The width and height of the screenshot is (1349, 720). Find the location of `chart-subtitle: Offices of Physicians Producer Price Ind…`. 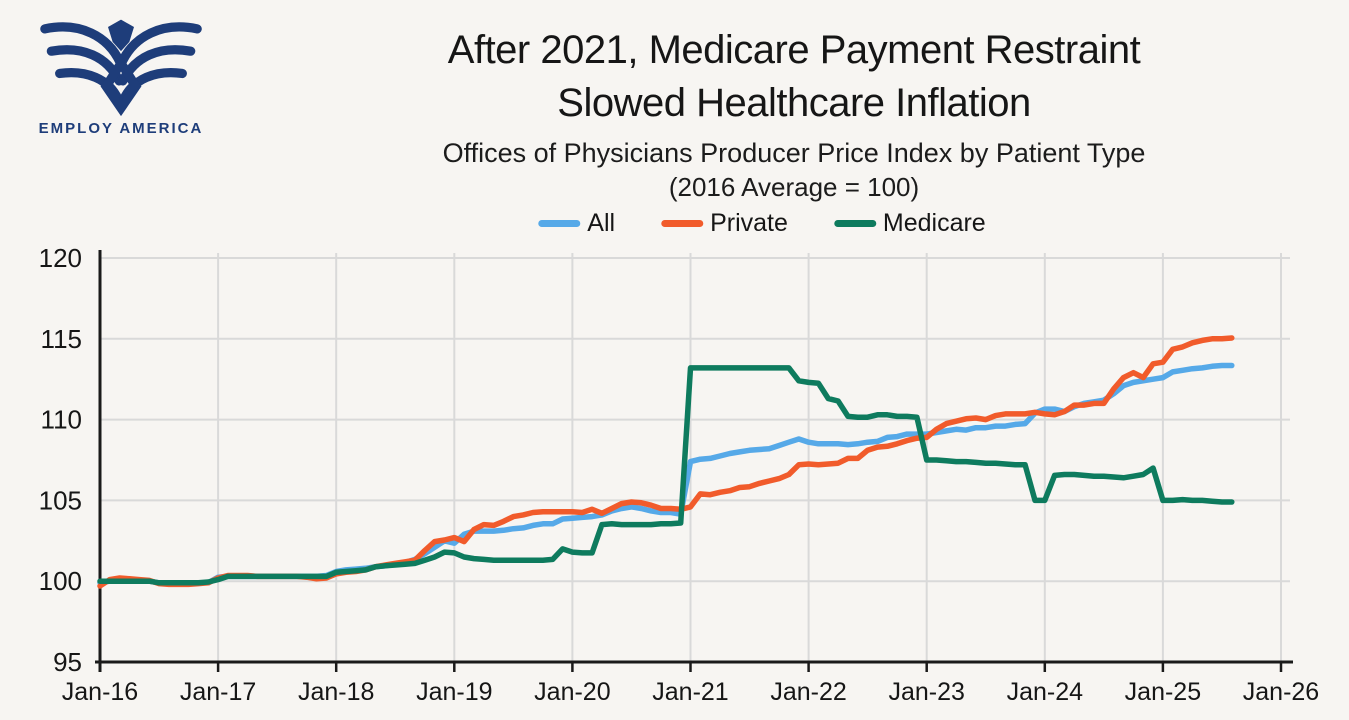

chart-subtitle: Offices of Physicians Producer Price Ind… is located at coordinates (794, 153).